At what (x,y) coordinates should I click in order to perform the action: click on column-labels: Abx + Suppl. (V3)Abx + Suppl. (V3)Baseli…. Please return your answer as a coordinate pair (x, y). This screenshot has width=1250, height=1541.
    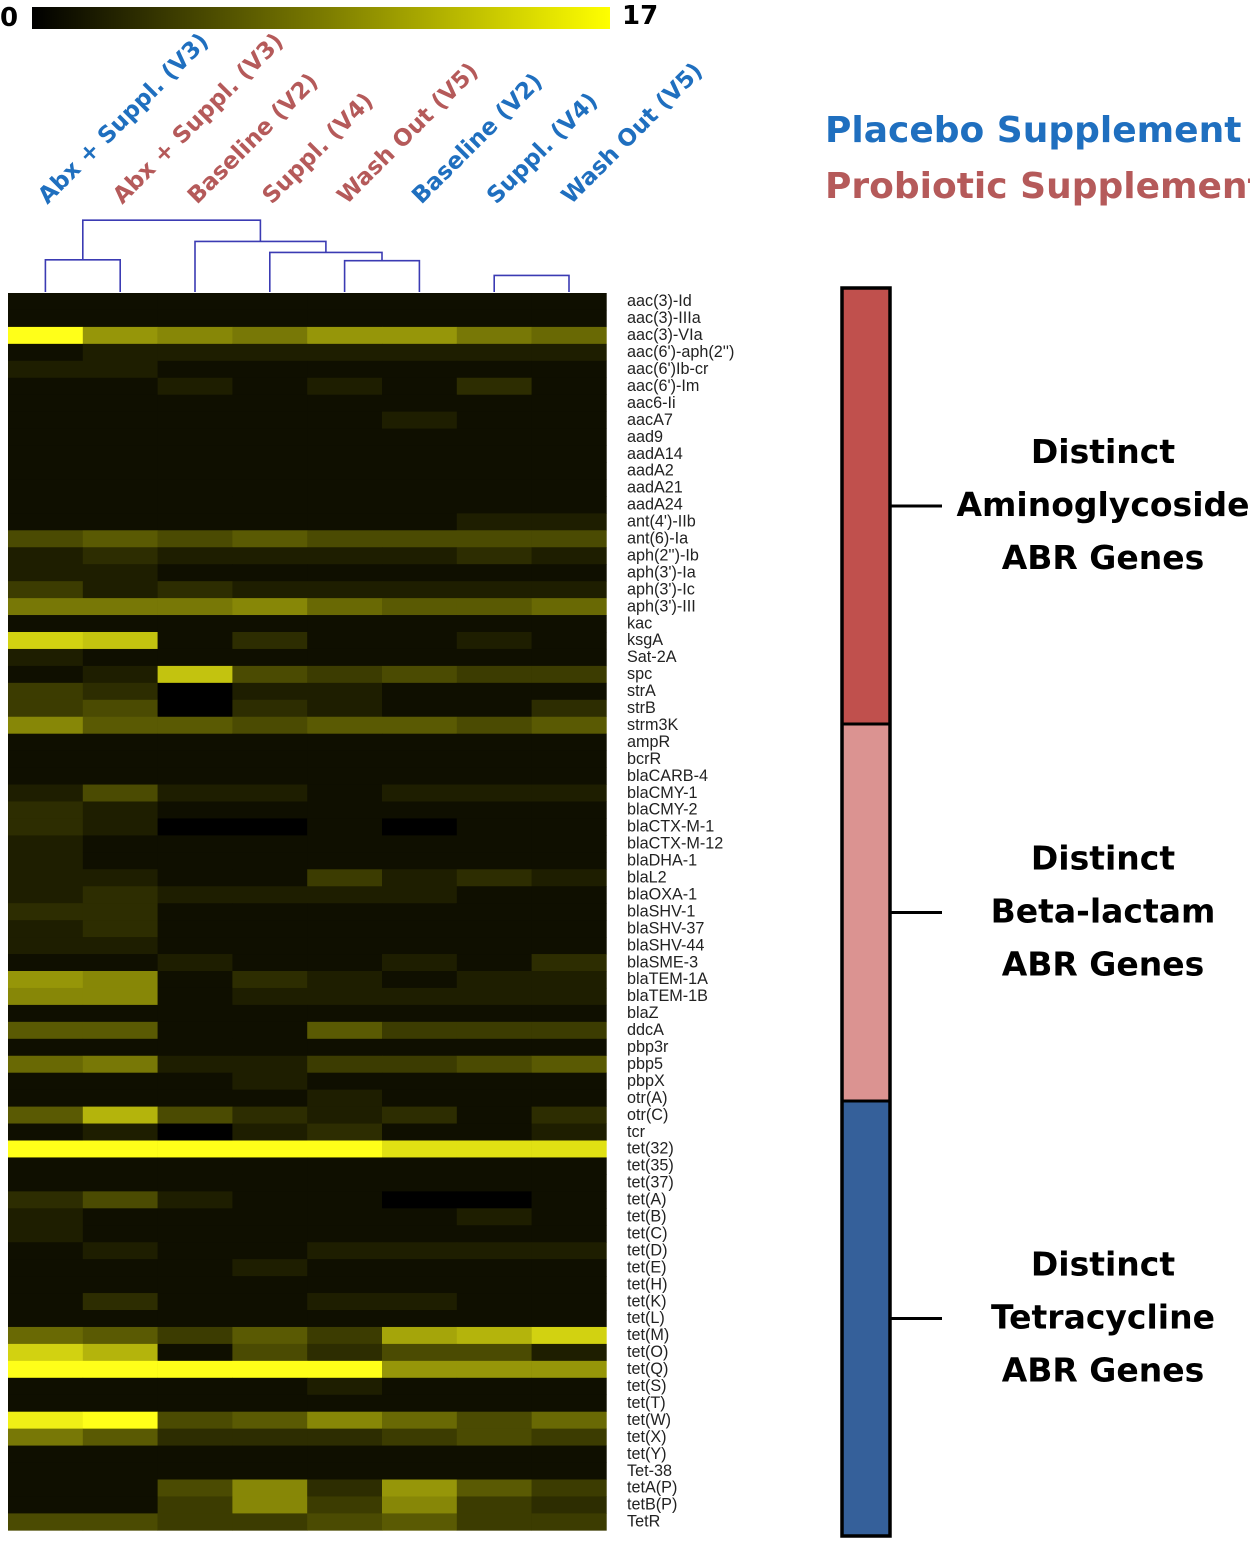
    Looking at the image, I should click on (370, 118).